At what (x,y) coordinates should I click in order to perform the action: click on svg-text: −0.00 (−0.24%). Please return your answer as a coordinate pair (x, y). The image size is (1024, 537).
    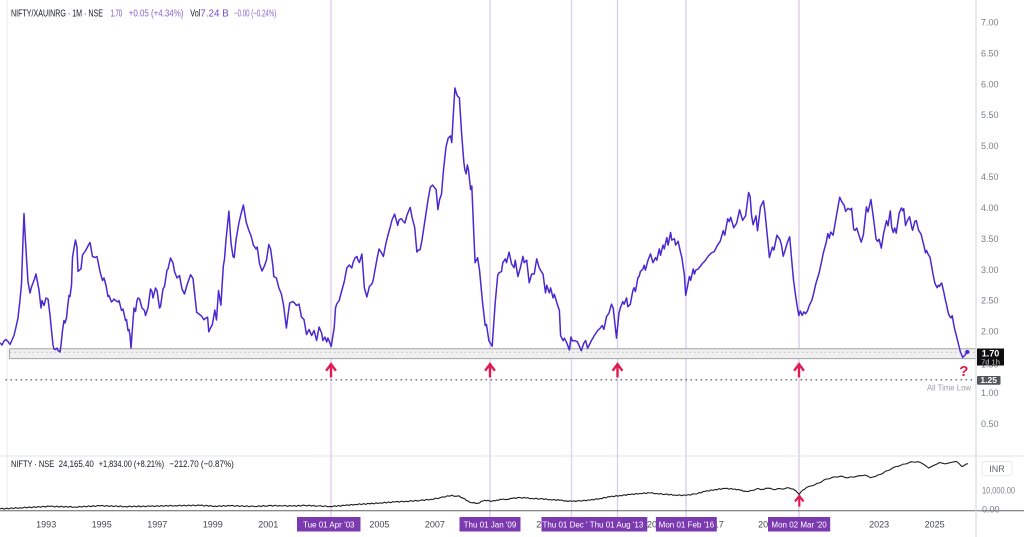
    Looking at the image, I should click on (255, 14).